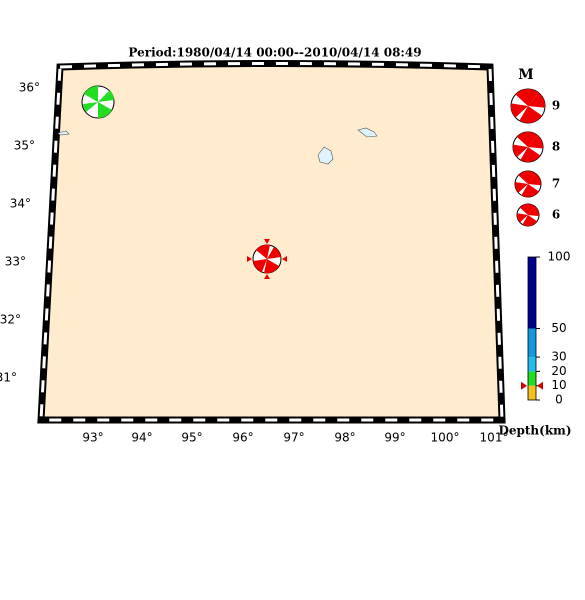  I want to click on legend-label: 9, so click(556, 106).